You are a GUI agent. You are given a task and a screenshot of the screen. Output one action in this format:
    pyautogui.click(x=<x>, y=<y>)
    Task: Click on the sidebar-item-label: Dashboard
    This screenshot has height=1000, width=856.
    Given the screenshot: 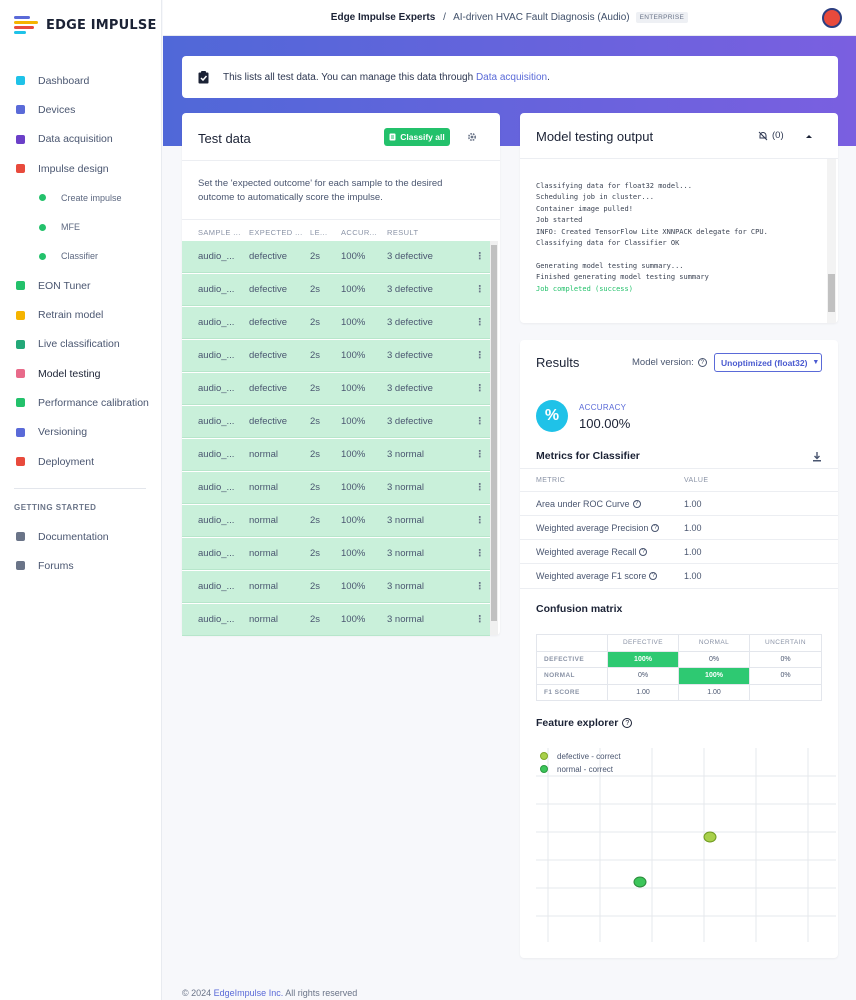 What is the action you would take?
    pyautogui.click(x=64, y=80)
    